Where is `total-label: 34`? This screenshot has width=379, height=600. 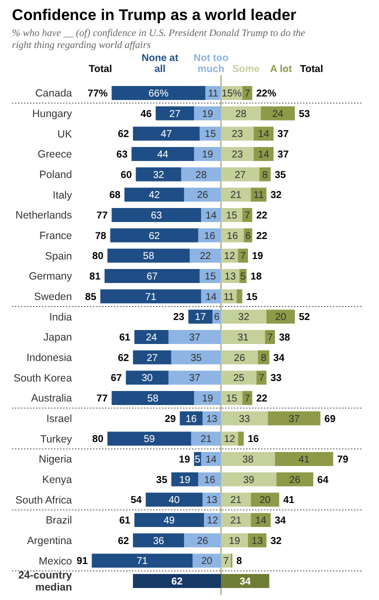
total-label: 34 is located at coordinates (280, 521).